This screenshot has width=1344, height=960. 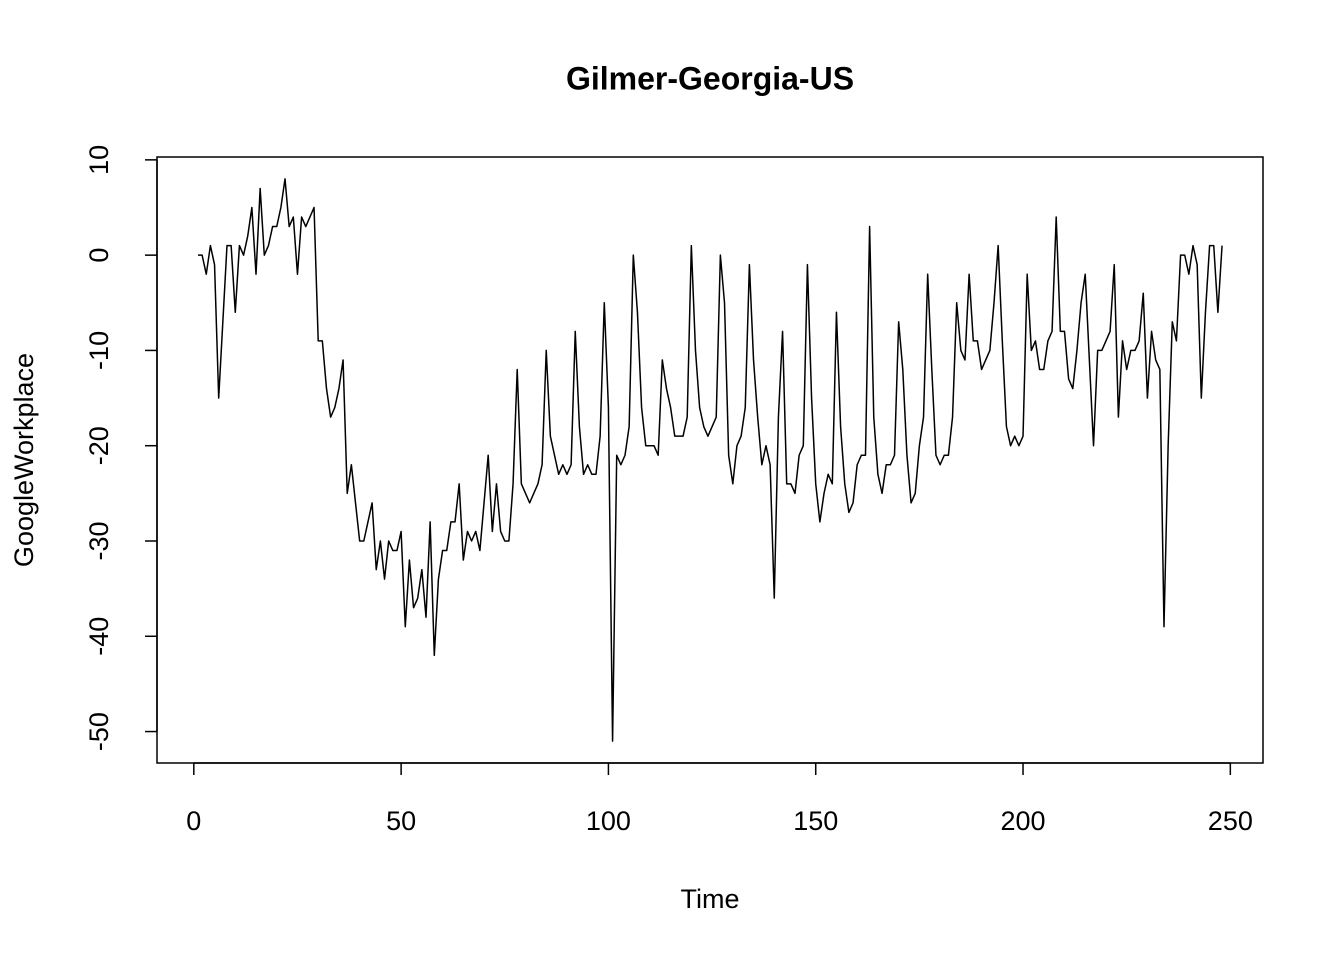 I want to click on x-tick-label: 50, so click(x=401, y=821).